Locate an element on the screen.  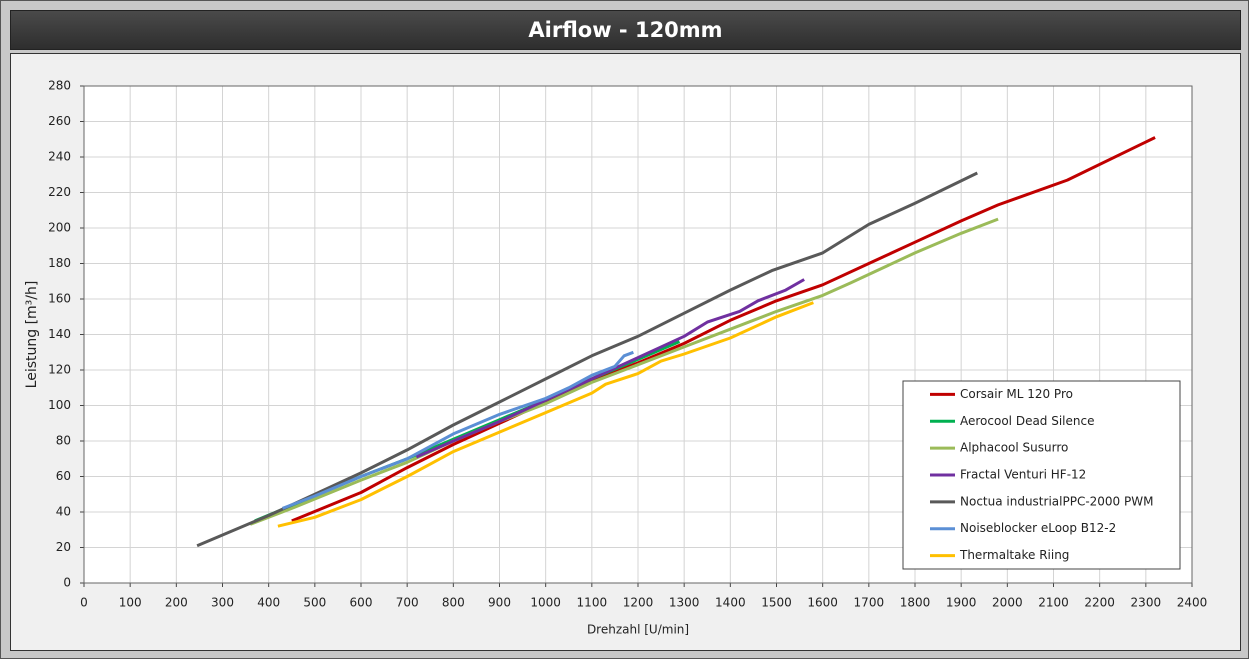
y-tick-label: 200 is located at coordinates (59, 228).